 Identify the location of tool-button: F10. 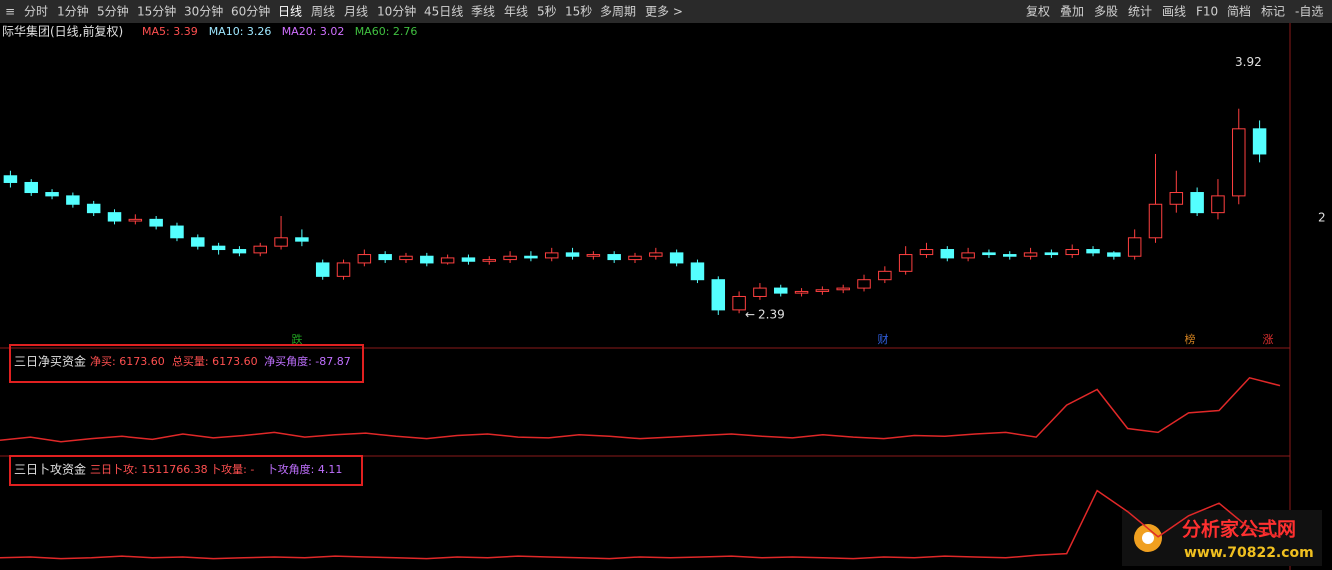
(1207, 12).